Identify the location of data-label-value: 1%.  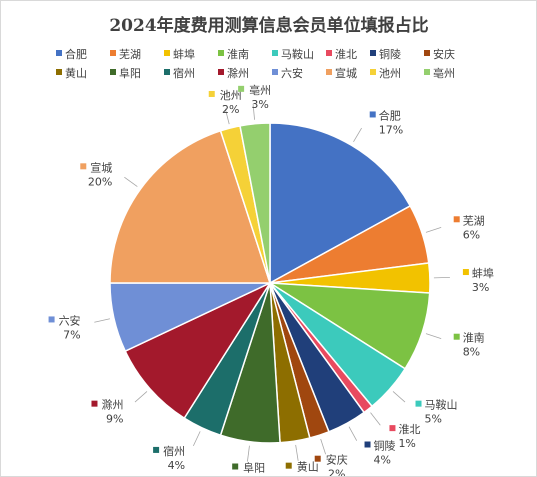
(406, 443).